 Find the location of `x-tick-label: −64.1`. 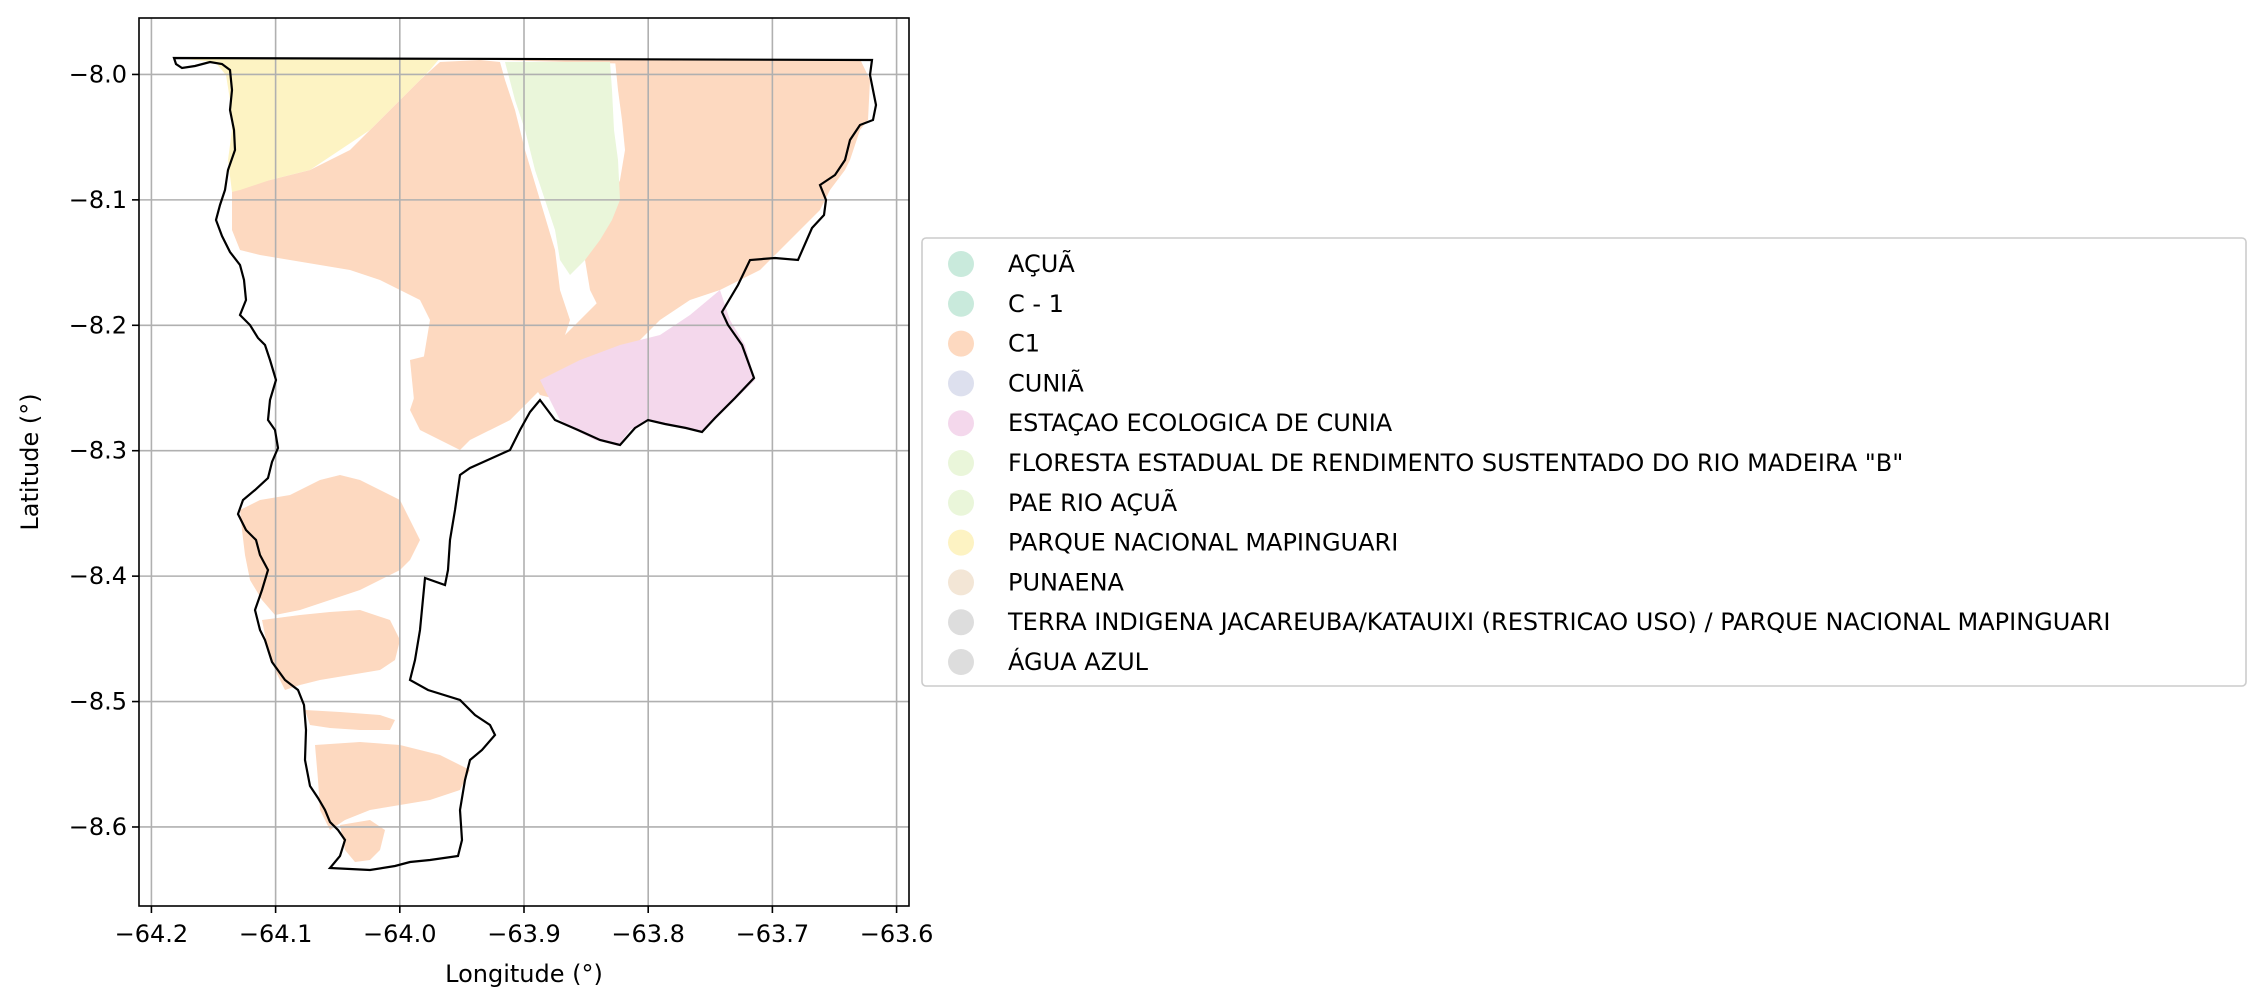

x-tick-label: −64.1 is located at coordinates (276, 934).